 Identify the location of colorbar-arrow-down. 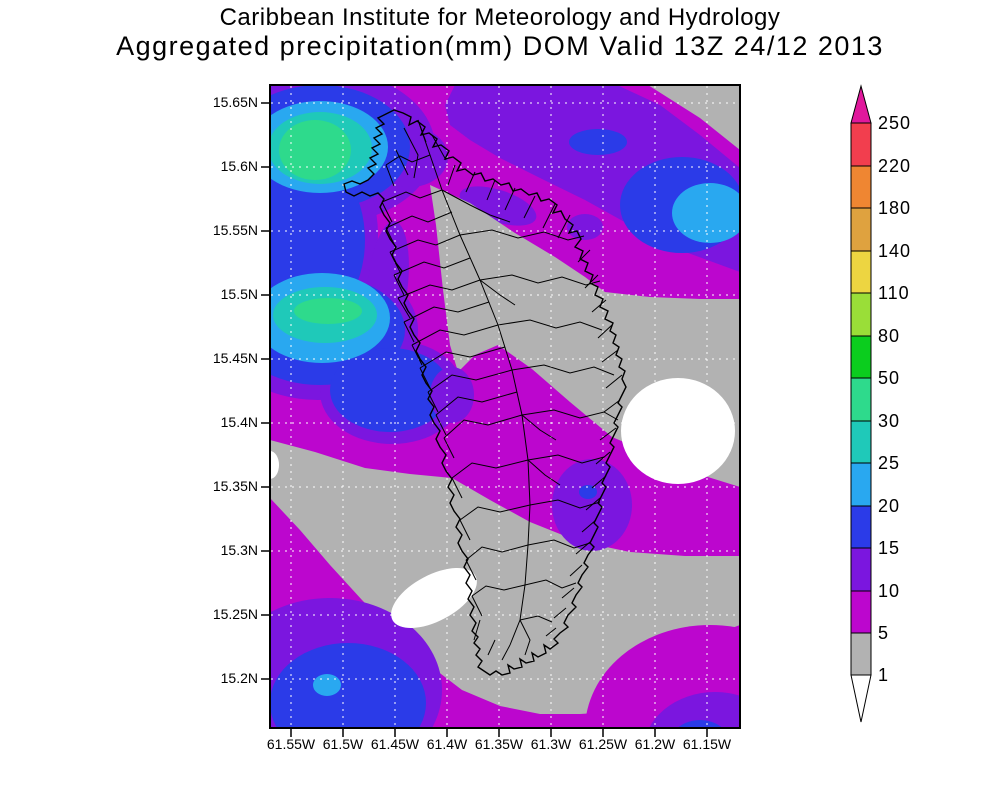
(861, 698).